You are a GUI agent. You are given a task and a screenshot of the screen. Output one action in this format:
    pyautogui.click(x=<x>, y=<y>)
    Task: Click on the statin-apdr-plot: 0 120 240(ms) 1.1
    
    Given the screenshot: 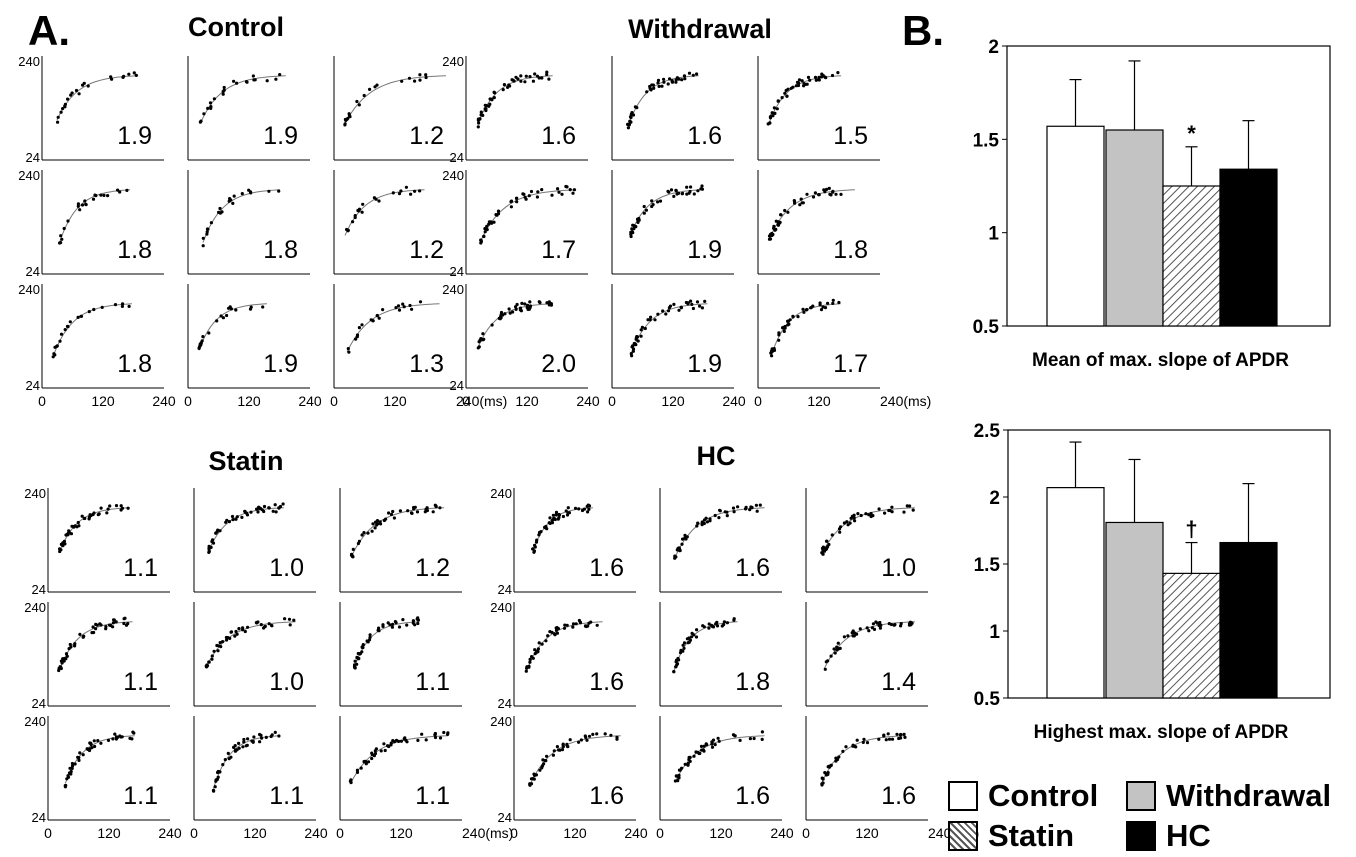 What is the action you would take?
    pyautogui.click(x=424, y=778)
    